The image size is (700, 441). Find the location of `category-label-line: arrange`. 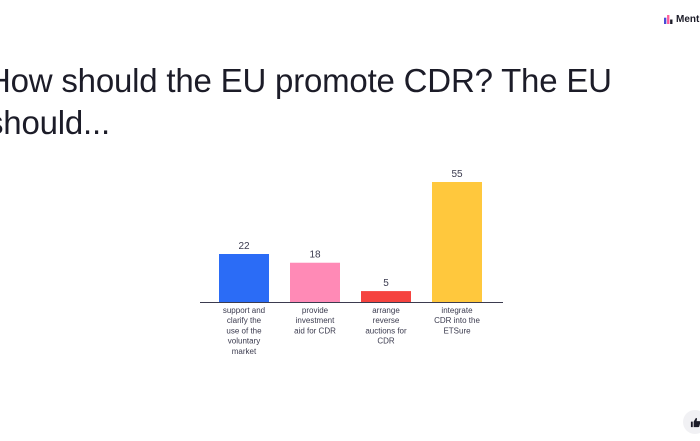

category-label-line: arrange is located at coordinates (386, 310).